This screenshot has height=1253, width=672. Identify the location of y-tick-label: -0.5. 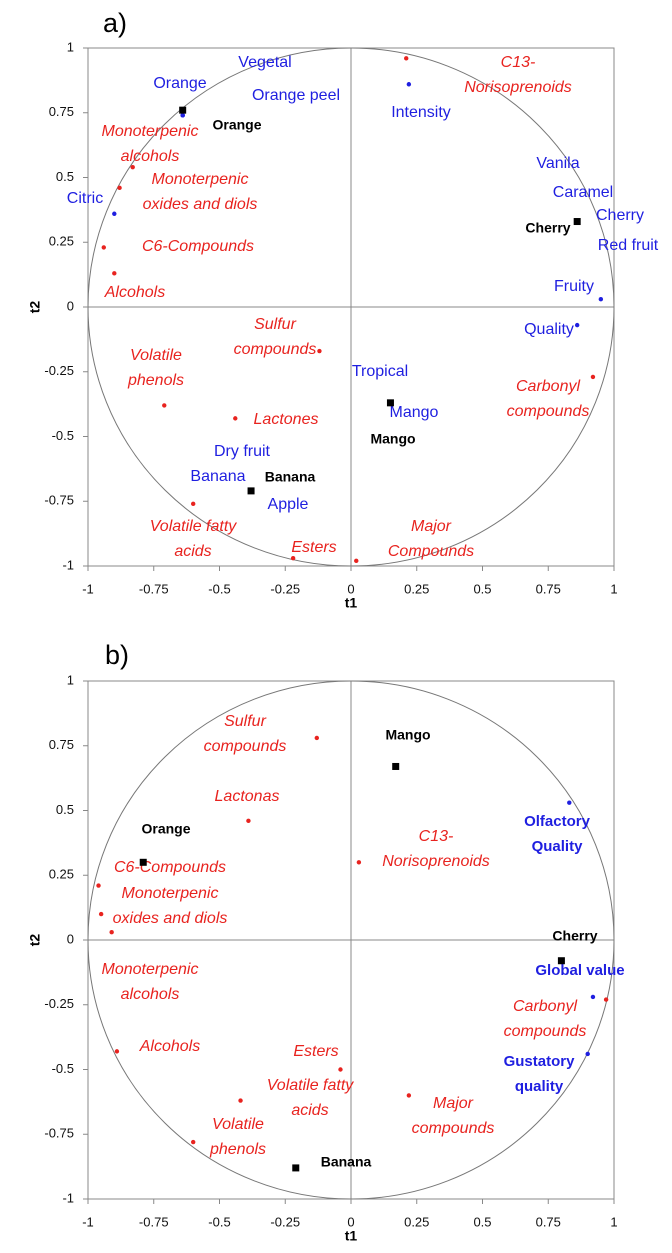
(63, 435).